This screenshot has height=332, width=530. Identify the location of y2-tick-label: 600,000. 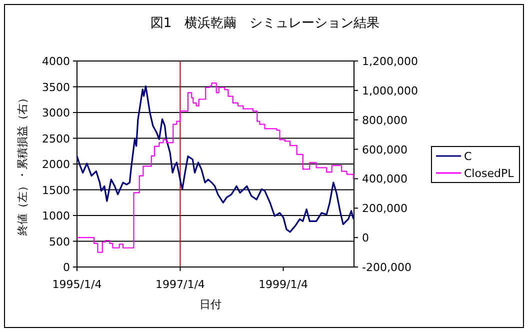
(385, 149).